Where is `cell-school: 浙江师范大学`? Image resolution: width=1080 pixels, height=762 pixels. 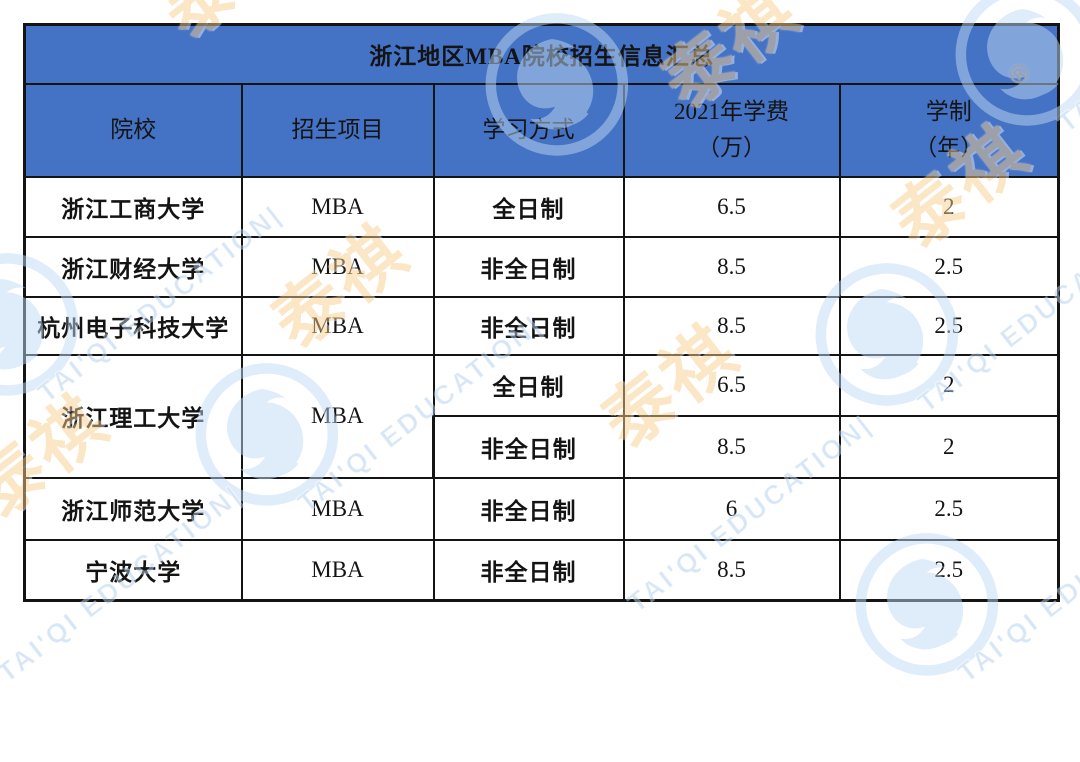 cell-school: 浙江师范大学 is located at coordinates (133, 508).